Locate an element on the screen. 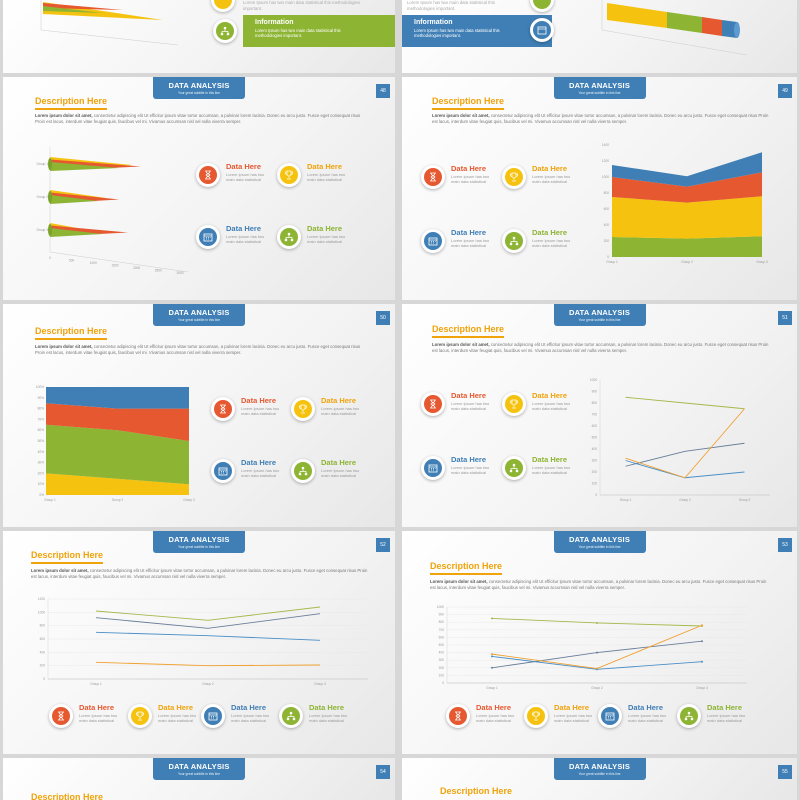 The width and height of the screenshot is (800, 800). y-tick-label: 800 is located at coordinates (43, 626).